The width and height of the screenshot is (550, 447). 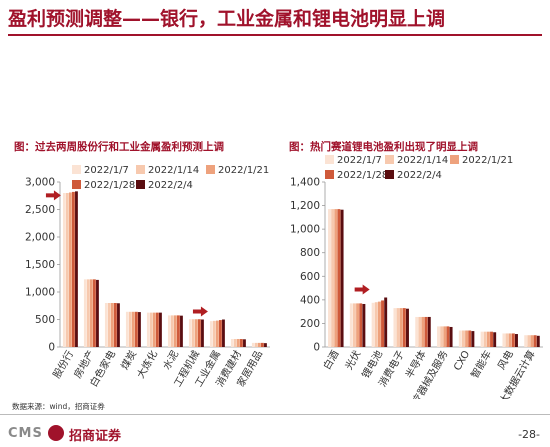 What do you see at coordinates (336, 278) in the screenshot?
I see `bar-白酒-2022/1/21` at bounding box center [336, 278].